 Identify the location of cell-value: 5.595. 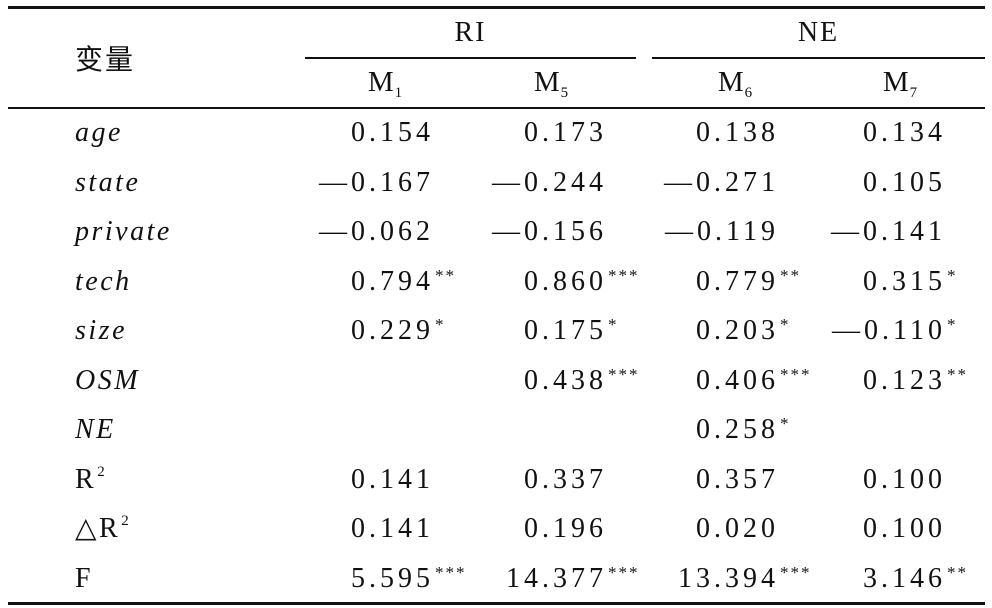
(392, 578).